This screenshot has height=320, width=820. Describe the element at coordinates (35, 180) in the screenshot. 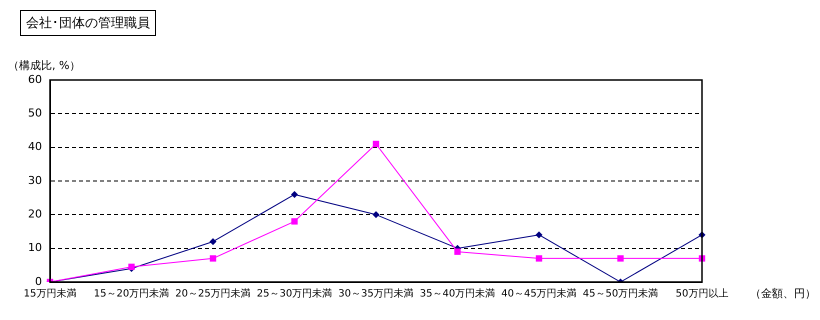

I see `y-tick-label: 30` at that location.